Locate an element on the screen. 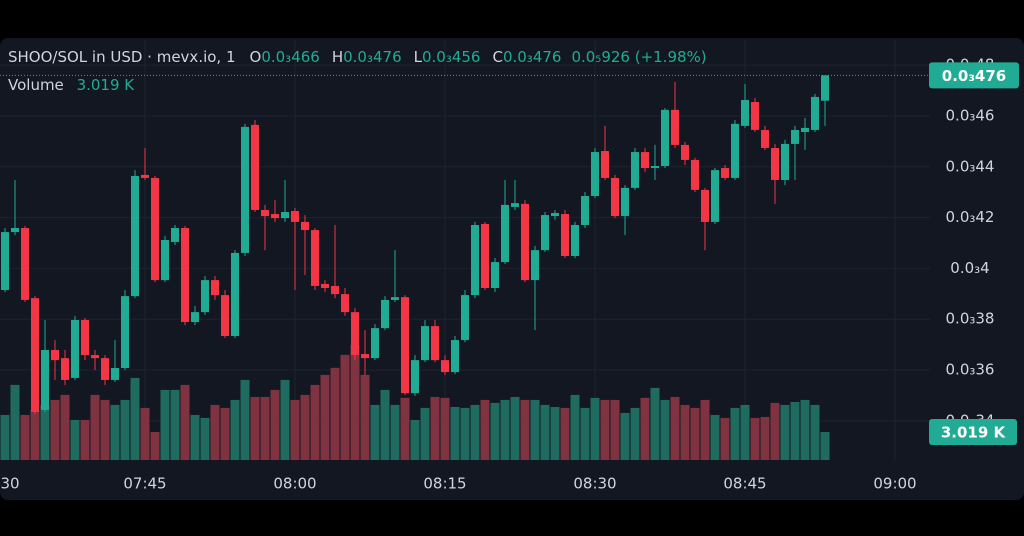 Image resolution: width=1024 pixels, height=536 pixels. y-tick-label: 0.0₃46 is located at coordinates (970, 115).